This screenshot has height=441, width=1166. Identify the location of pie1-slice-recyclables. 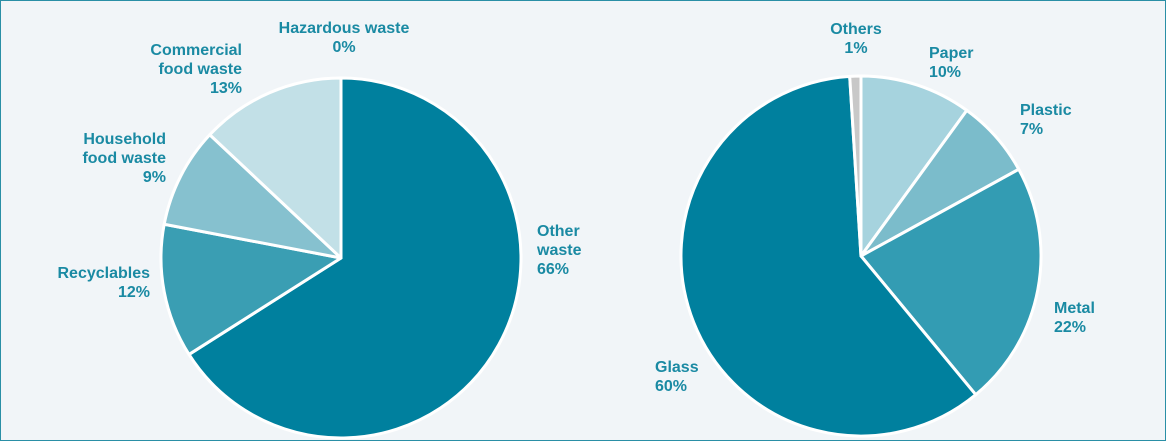
(251, 289).